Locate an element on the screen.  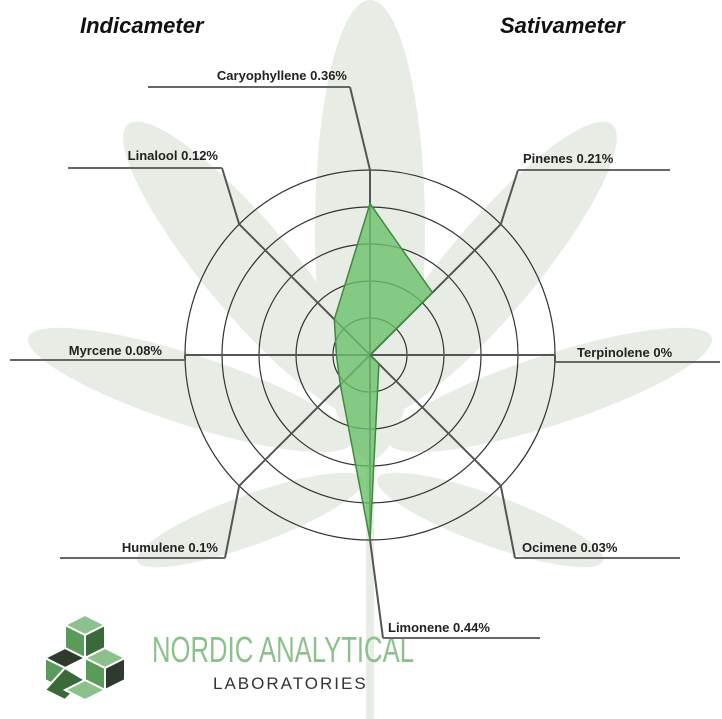
value-label: 0% is located at coordinates (662, 352).